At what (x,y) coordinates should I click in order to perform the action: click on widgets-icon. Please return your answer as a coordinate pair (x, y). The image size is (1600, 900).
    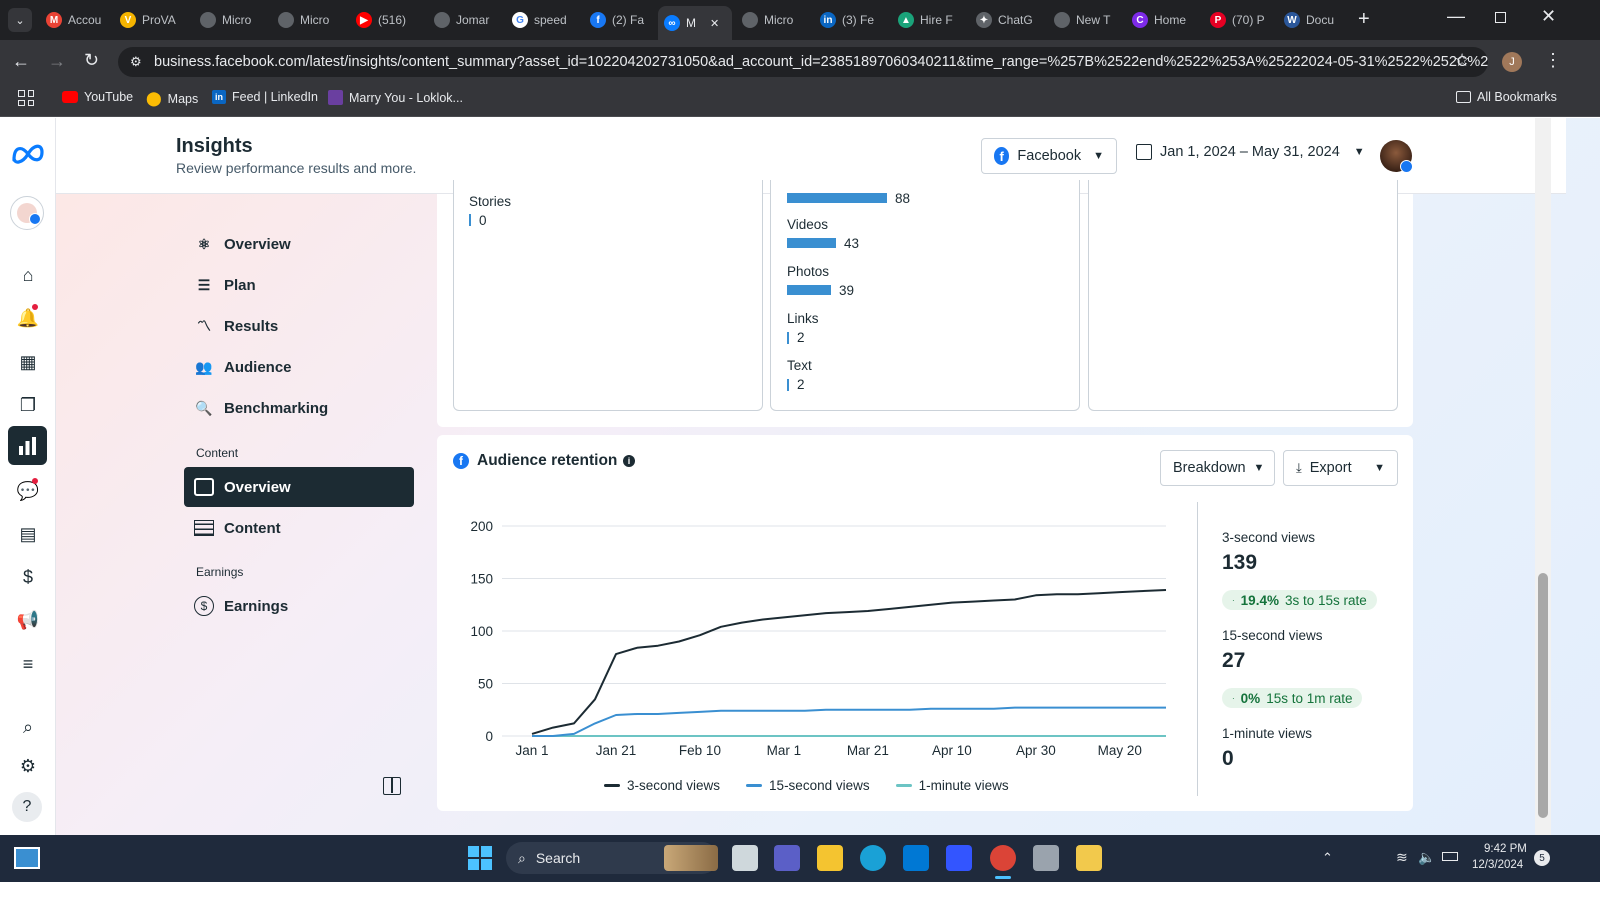
    Looking at the image, I should click on (27, 858).